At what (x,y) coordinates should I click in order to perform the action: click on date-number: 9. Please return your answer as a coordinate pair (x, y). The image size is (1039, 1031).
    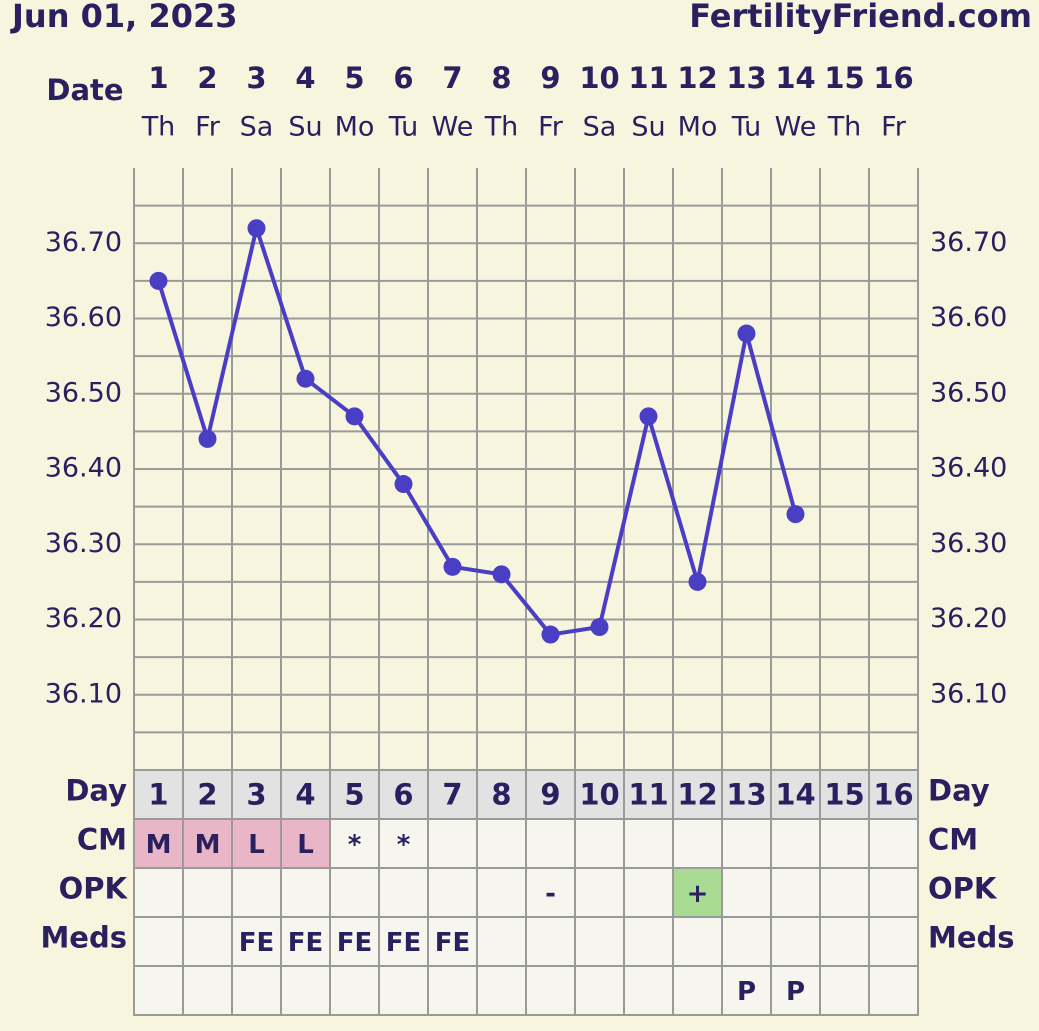
    Looking at the image, I should click on (550, 78).